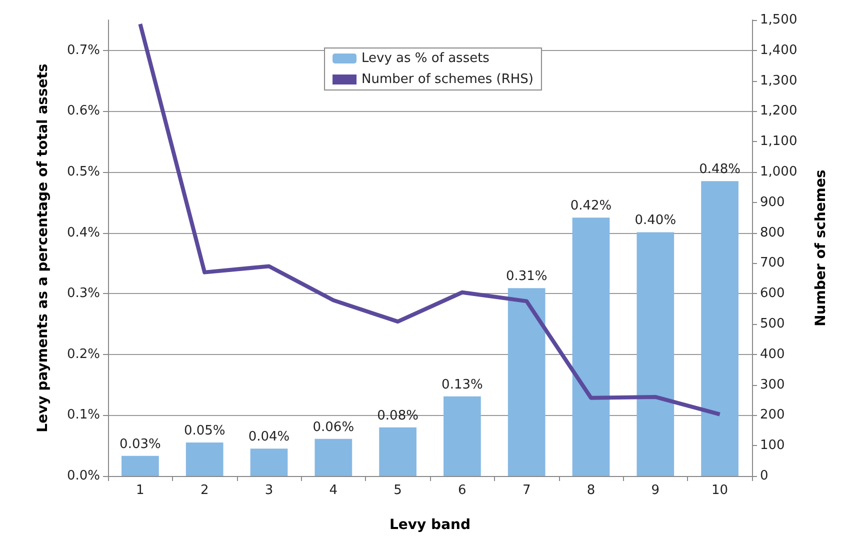  I want to click on x-tick-label: 10, so click(720, 490).